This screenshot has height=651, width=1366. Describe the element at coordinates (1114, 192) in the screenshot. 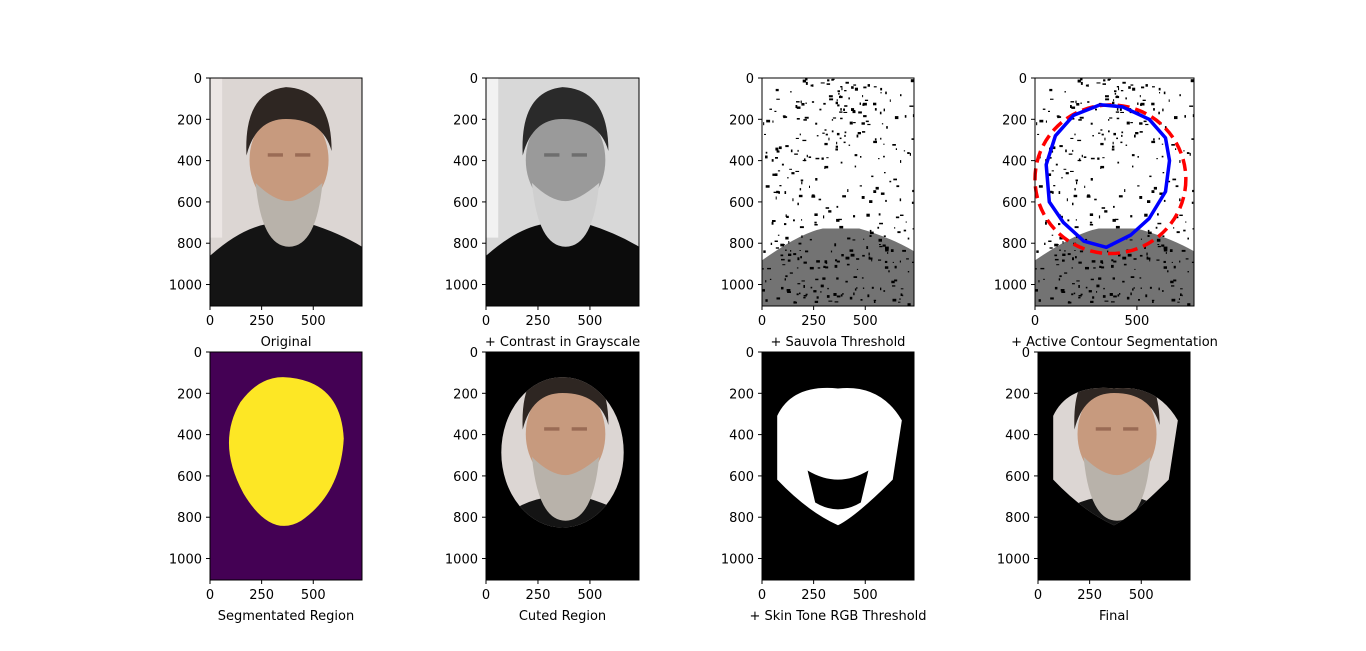

I see `panel-image` at that location.